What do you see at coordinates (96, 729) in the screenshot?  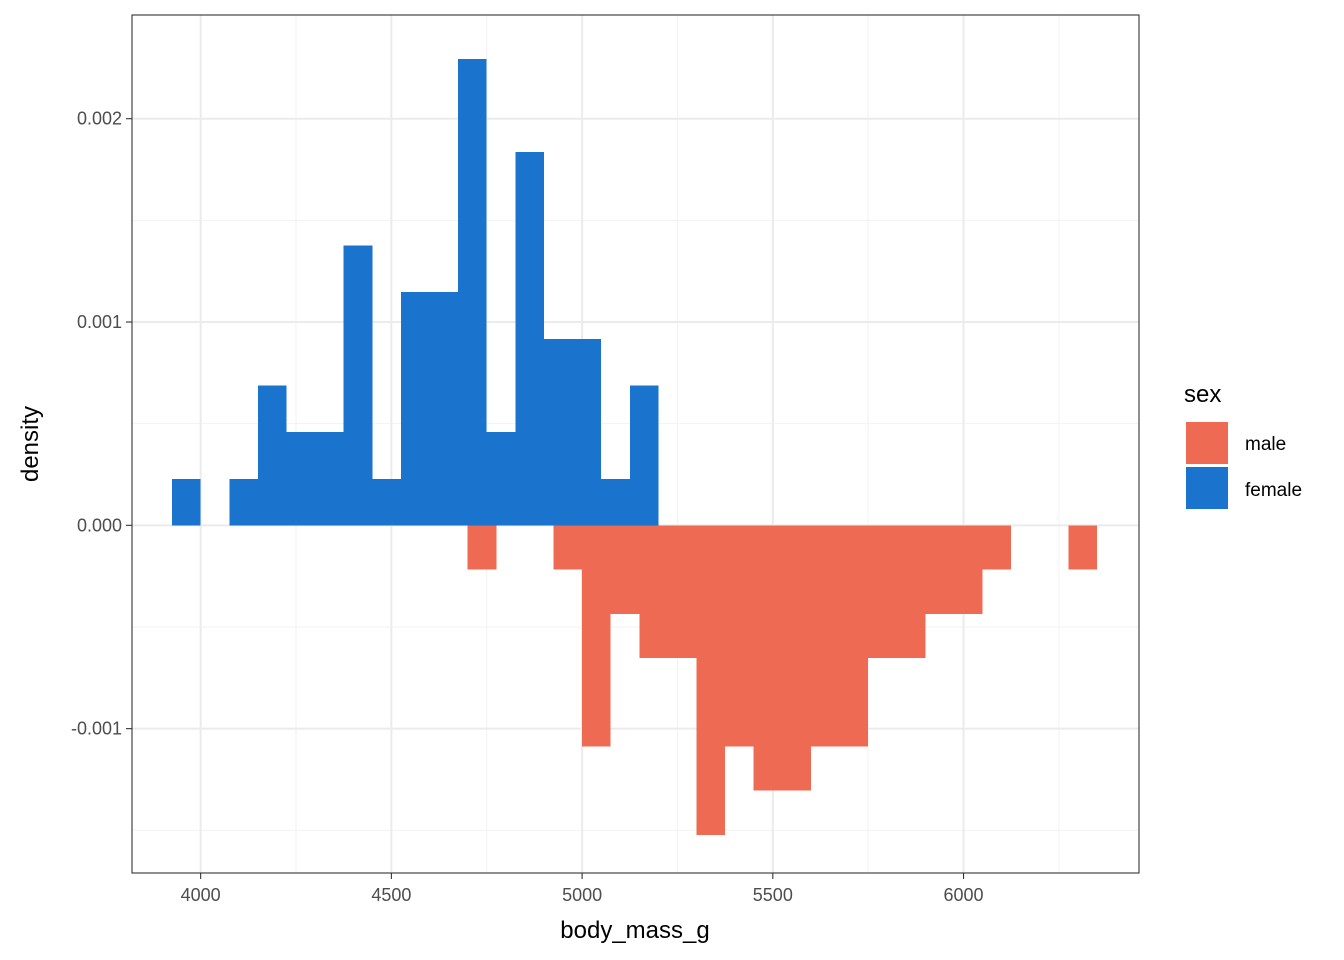 I see `y-tick-label: -0.001` at bounding box center [96, 729].